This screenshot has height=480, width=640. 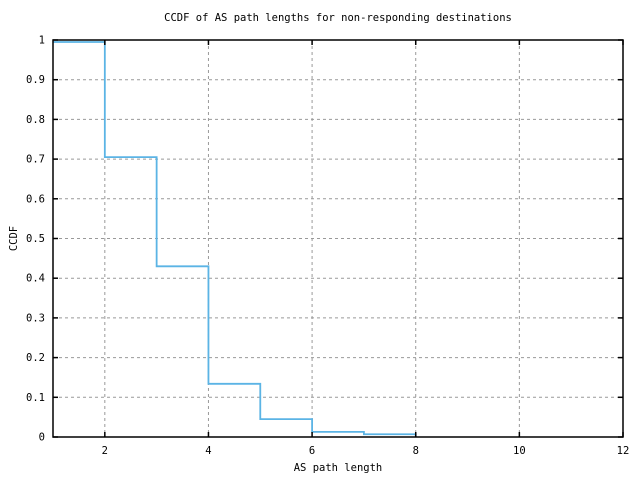 What do you see at coordinates (42, 438) in the screenshot?
I see `y-tick-label: 0` at bounding box center [42, 438].